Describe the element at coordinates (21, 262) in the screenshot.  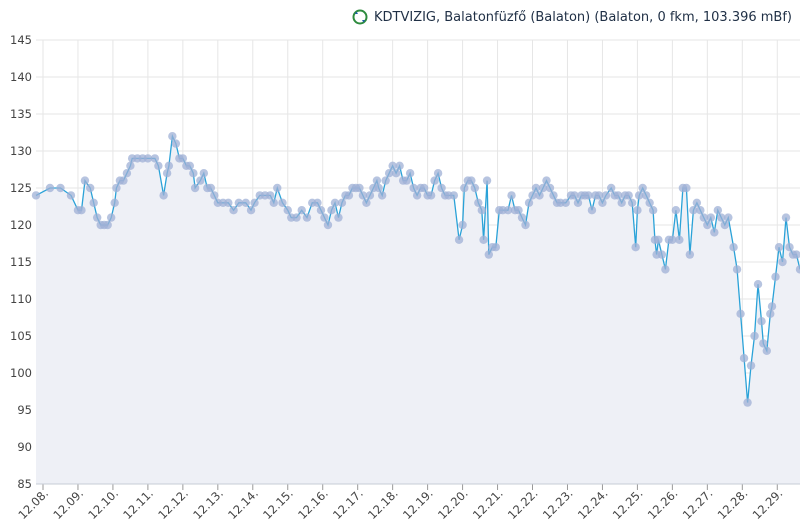
I see `y-axis: 85 90 95 100 105 110 115 120 125 130 135 140 145` at that location.